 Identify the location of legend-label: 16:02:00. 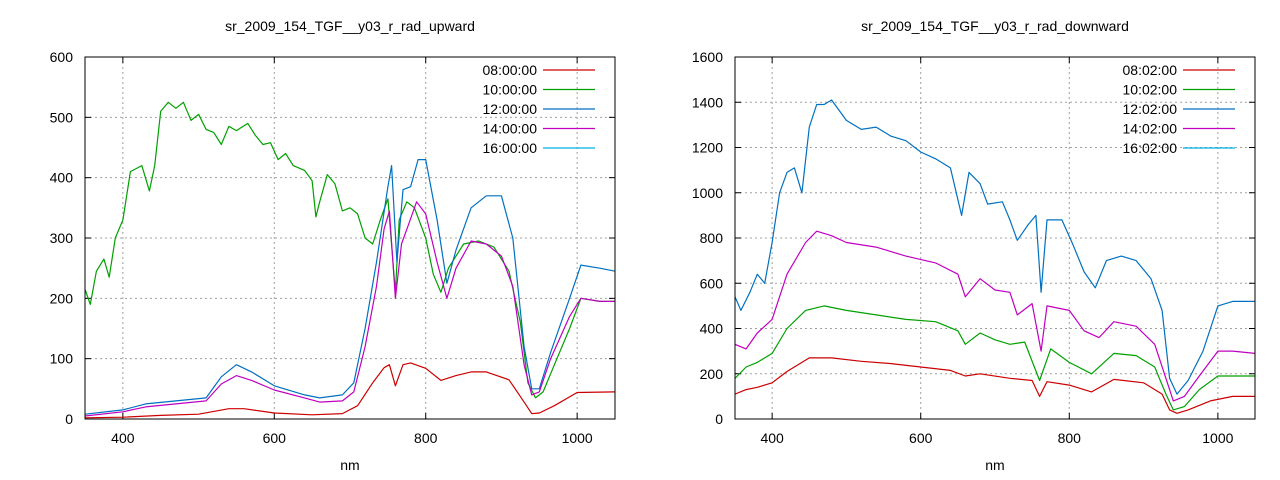
(1150, 148).